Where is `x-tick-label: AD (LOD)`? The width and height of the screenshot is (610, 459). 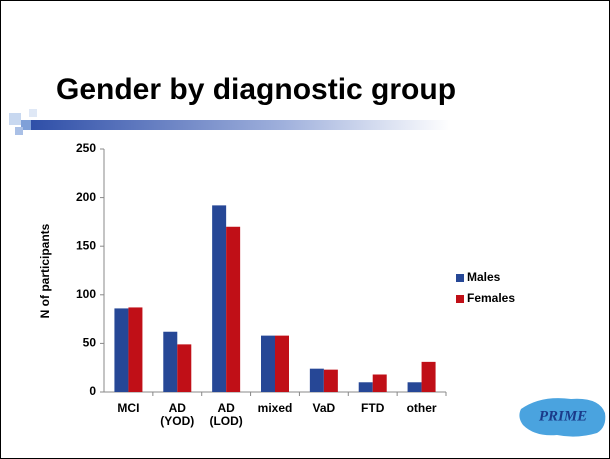
x-tick-label: AD (LOD) is located at coordinates (226, 414).